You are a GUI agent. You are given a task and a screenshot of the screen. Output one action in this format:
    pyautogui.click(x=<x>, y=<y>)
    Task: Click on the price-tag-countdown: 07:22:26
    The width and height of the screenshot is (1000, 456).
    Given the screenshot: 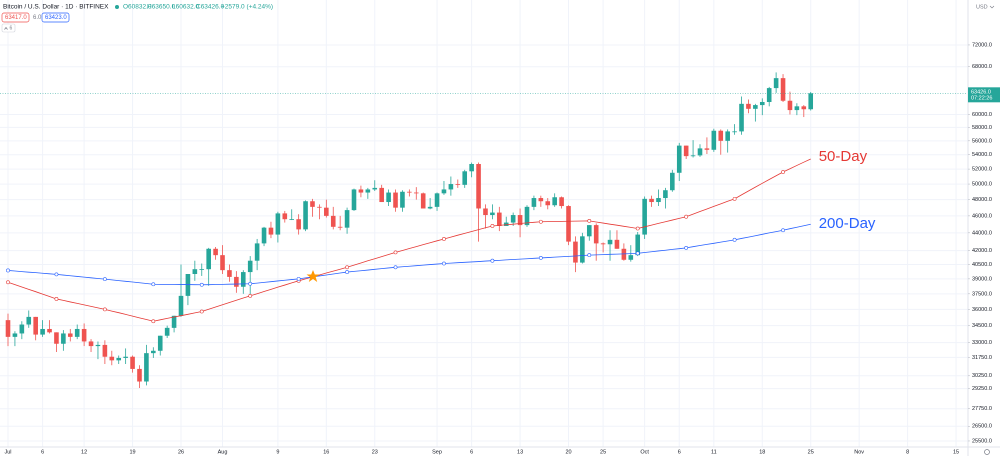 What is the action you would take?
    pyautogui.click(x=981, y=98)
    